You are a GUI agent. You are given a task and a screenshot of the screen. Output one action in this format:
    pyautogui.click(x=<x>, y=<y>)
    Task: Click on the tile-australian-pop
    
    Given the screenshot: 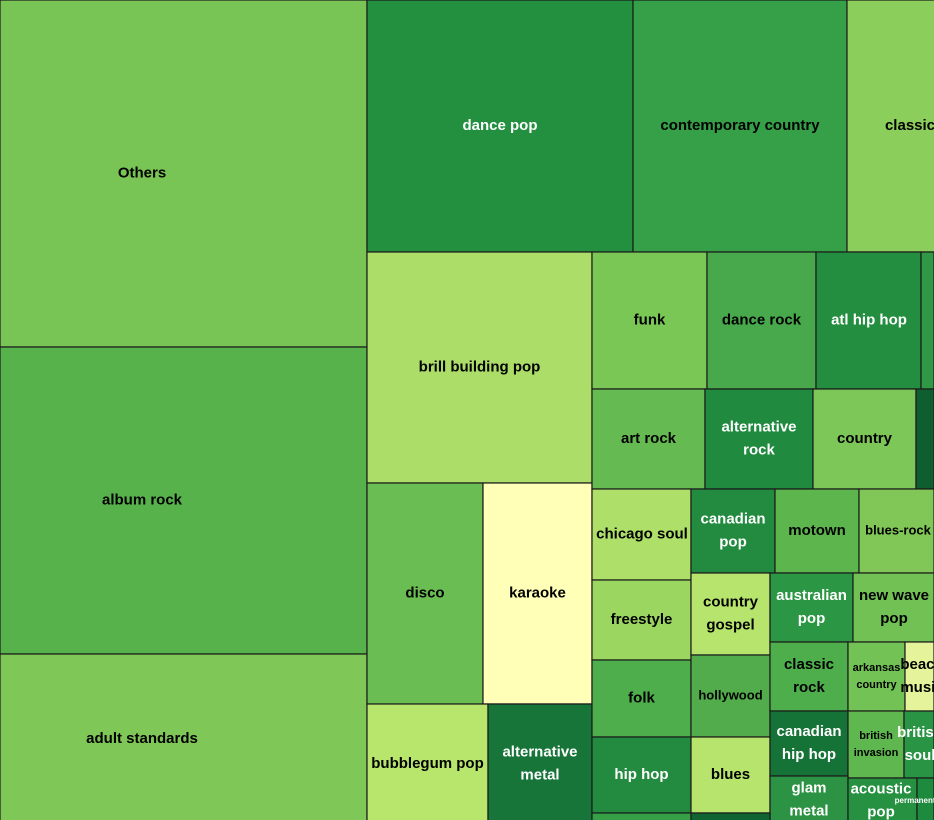 What is the action you would take?
    pyautogui.click(x=811, y=607)
    